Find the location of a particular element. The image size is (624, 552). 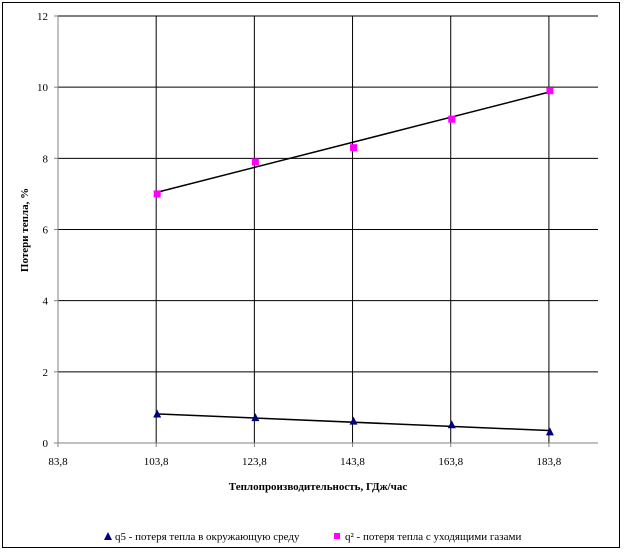

y-tick-label: 12 is located at coordinates (42, 17).